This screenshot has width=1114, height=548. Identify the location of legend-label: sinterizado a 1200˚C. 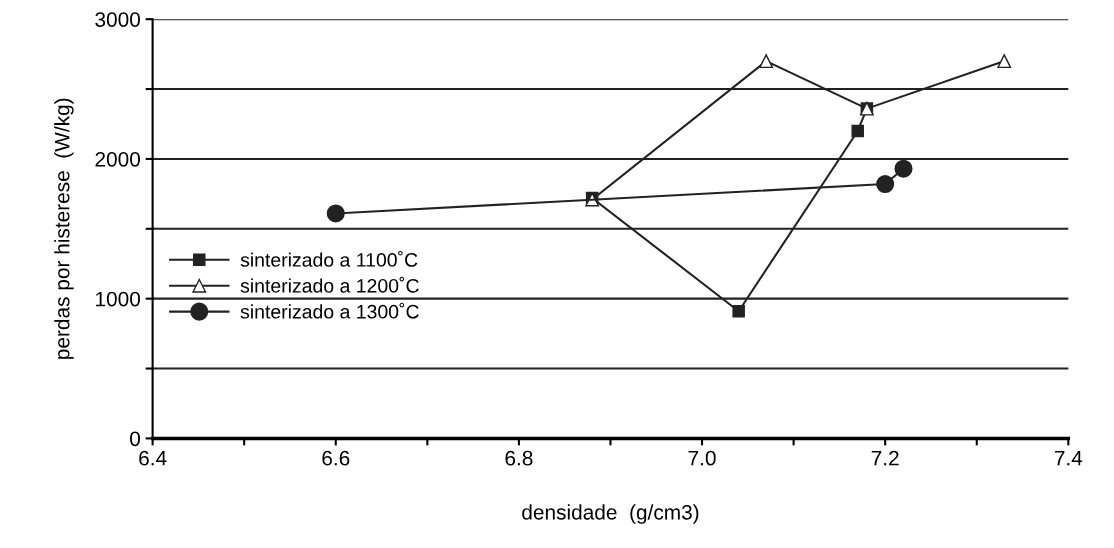
(329, 284).